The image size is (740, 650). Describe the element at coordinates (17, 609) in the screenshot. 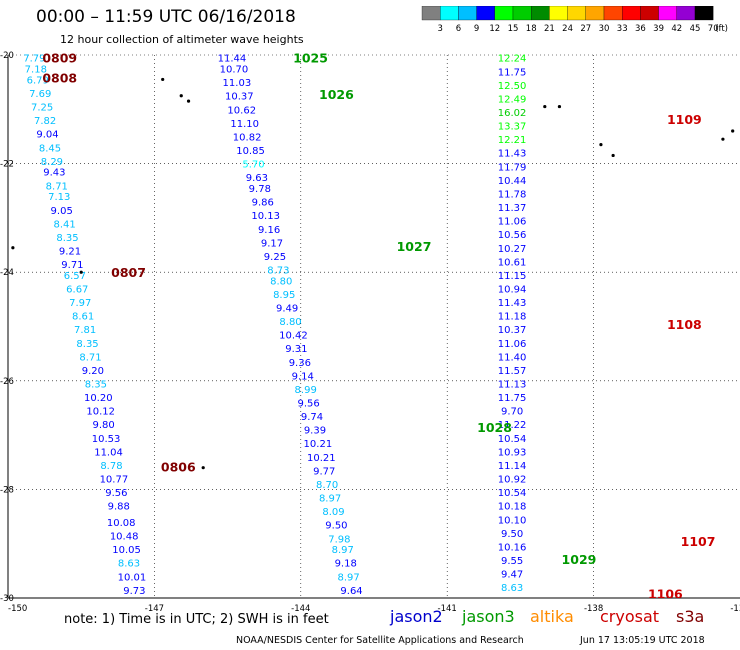

I see `x-tick-label: -150` at that location.